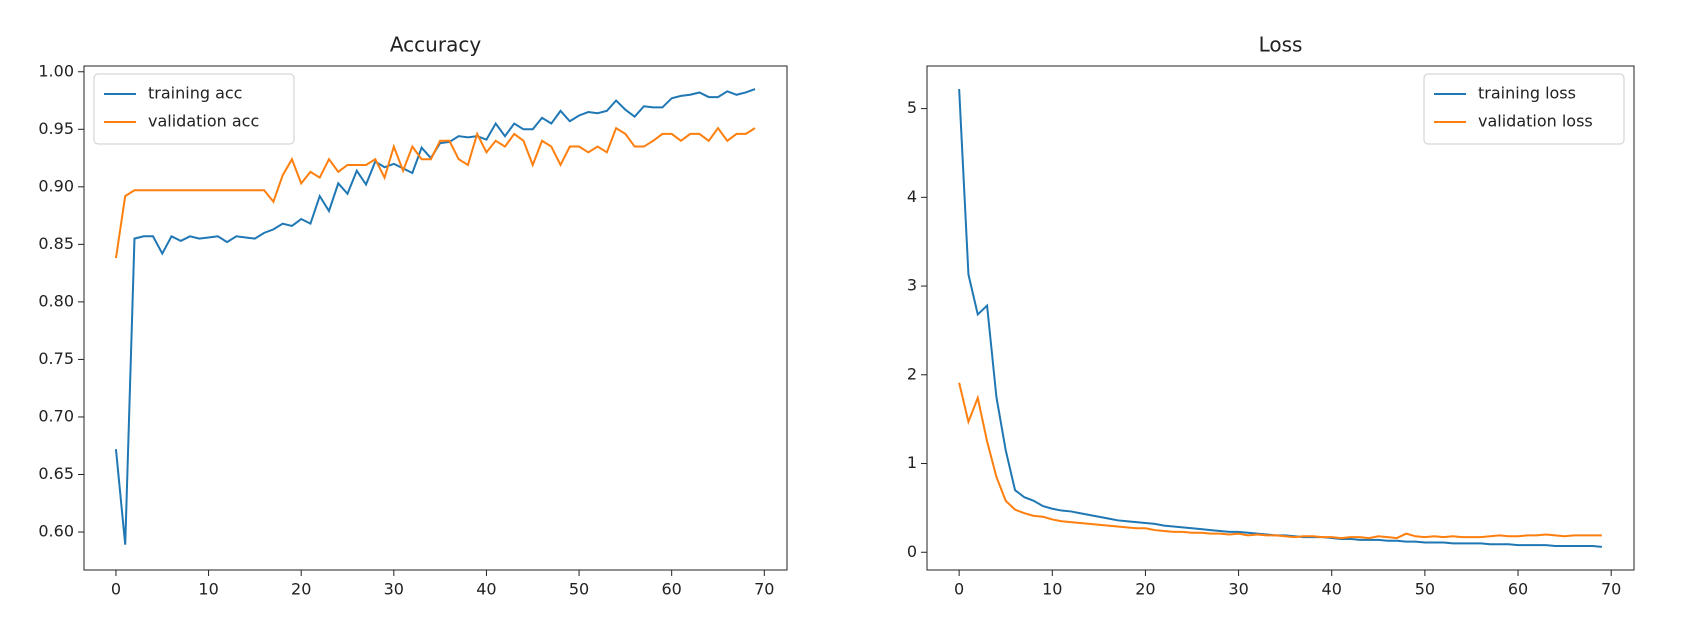  What do you see at coordinates (56, 473) in the screenshot?
I see `y-tick-label: 0.65` at bounding box center [56, 473].